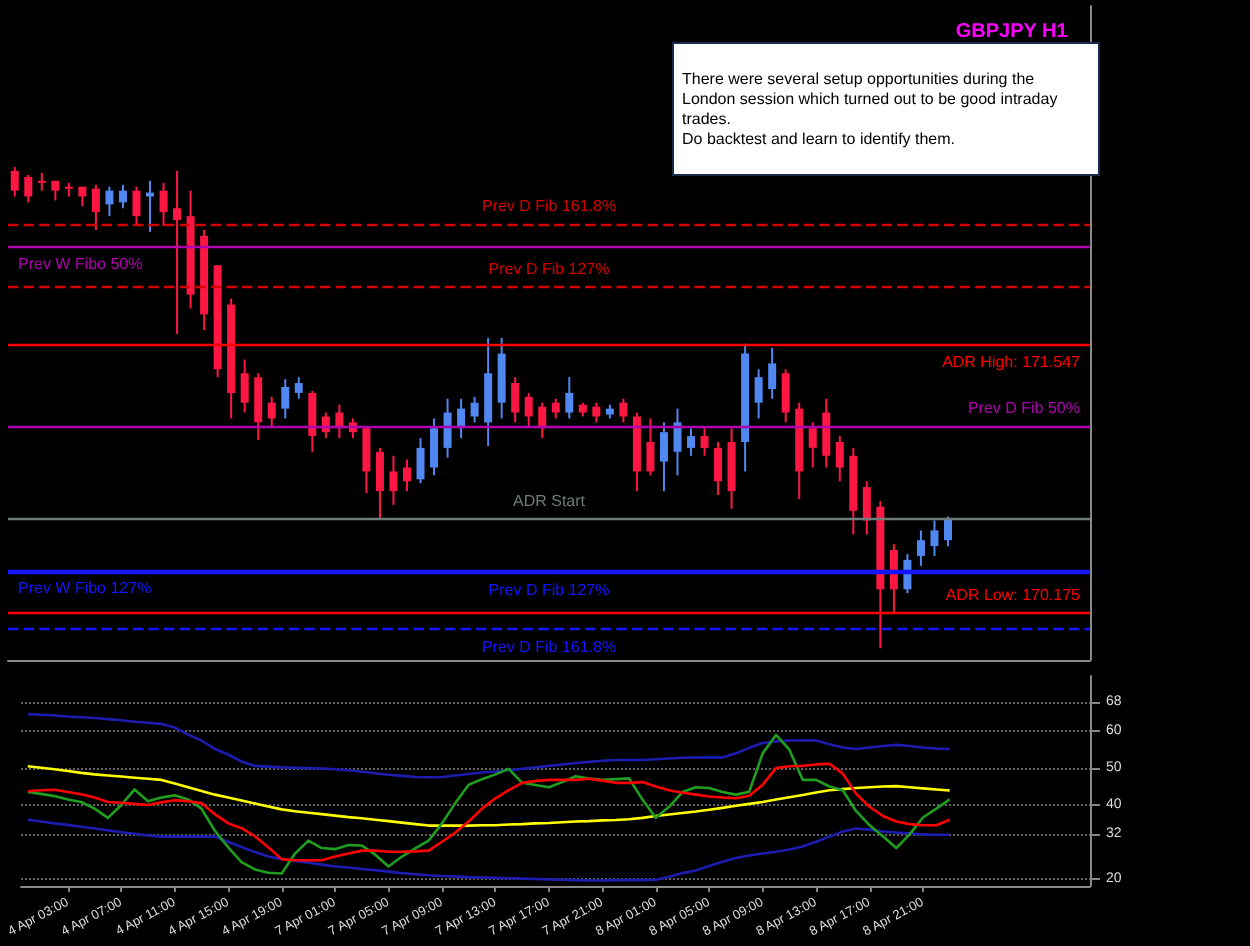  I want to click on text-box: There were several setup opportunities during the London session which turned out to be good intraday trades. Do backtest and learn to identify them., so click(886, 109).